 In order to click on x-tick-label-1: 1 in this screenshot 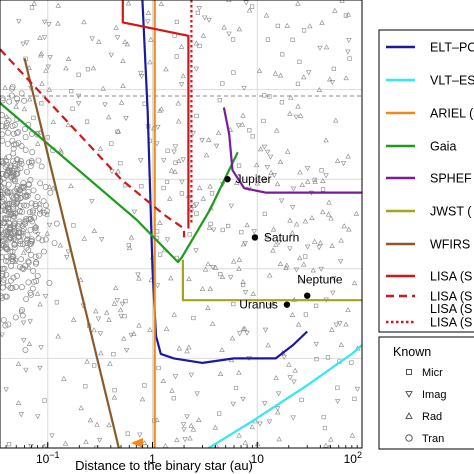, I will do `click(152, 459)`.